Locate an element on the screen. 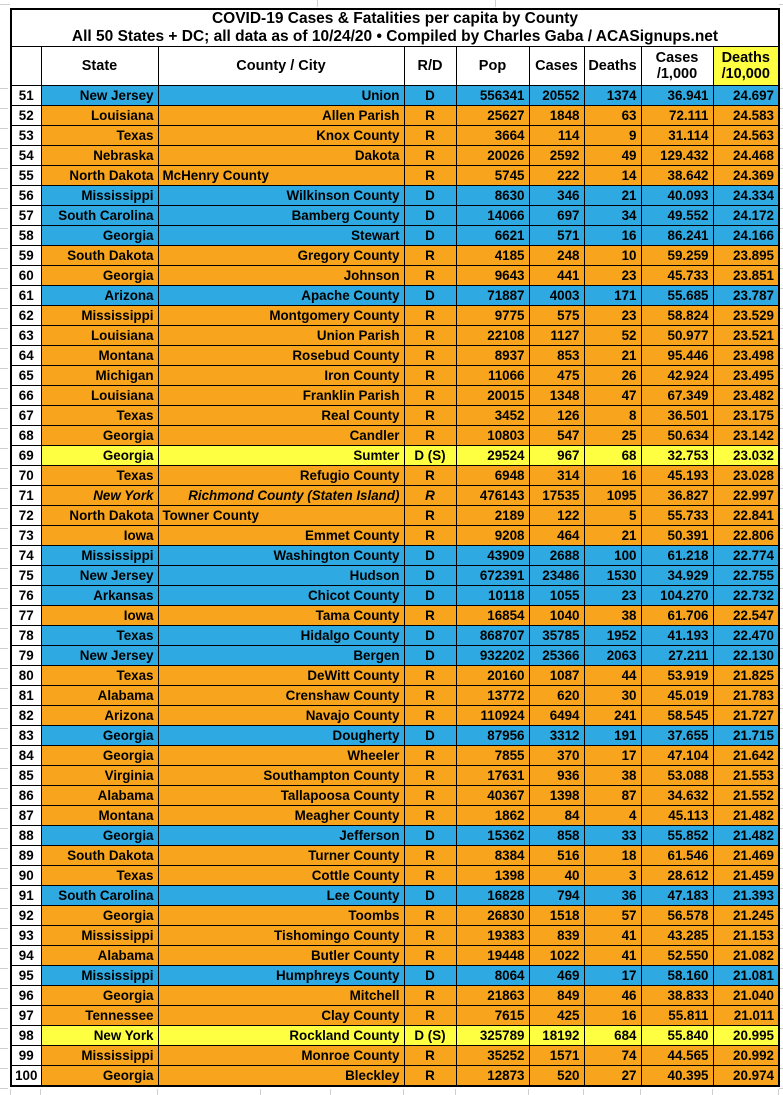 This screenshot has width=783, height=1095. cell-deaths-per-10000: 22.755 is located at coordinates (746, 575).